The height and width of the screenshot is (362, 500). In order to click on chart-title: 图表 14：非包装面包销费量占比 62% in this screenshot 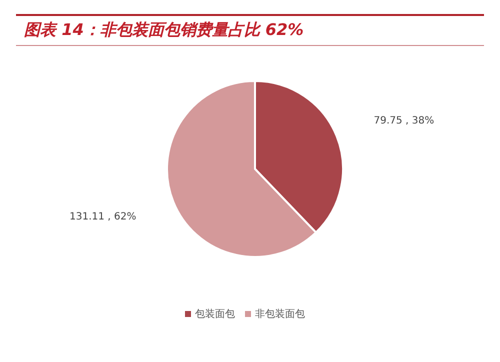, I will do `click(250, 30)`.